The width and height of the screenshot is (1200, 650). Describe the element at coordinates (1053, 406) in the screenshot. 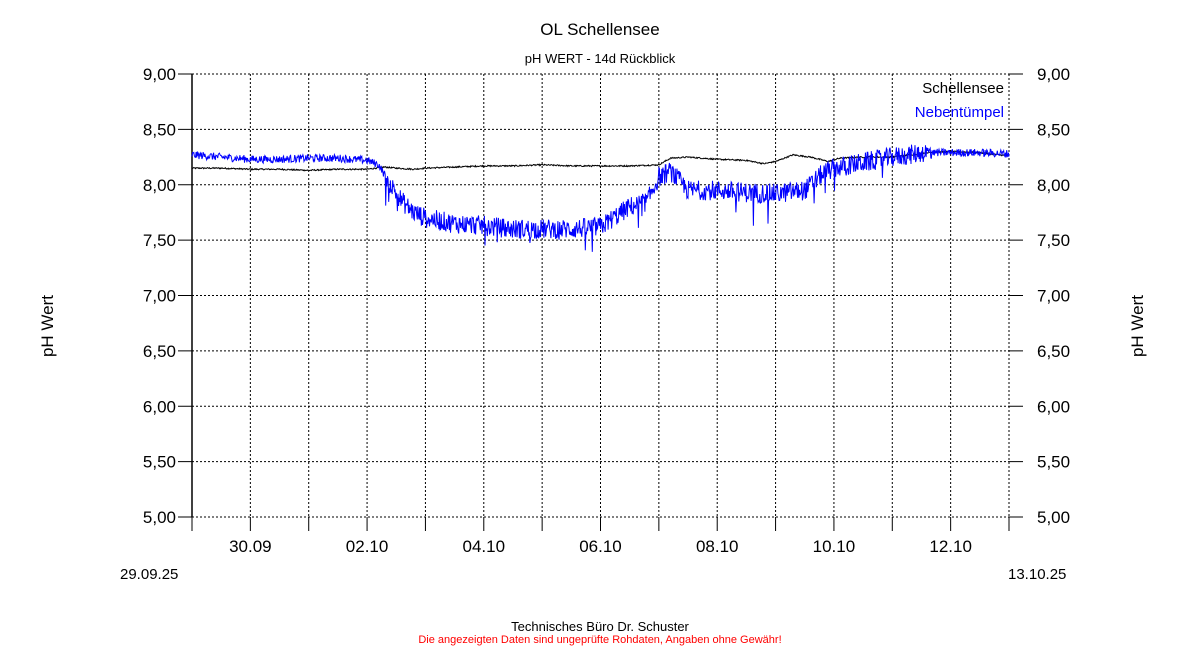

I see `y-tick-label-right: 6,00` at that location.